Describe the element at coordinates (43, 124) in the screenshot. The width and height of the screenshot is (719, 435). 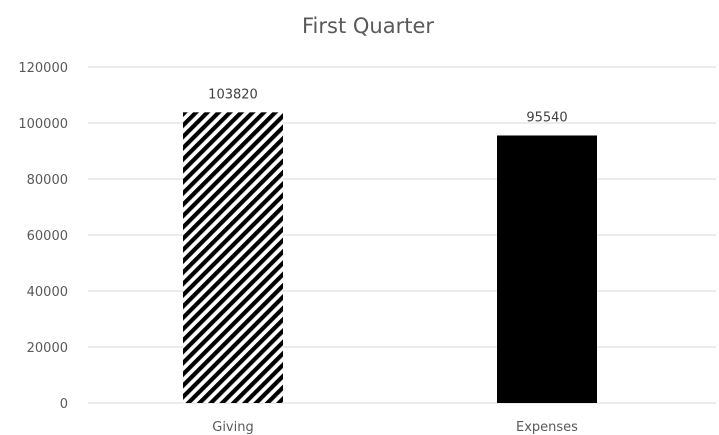
I see `y-tick-label: 100000` at that location.